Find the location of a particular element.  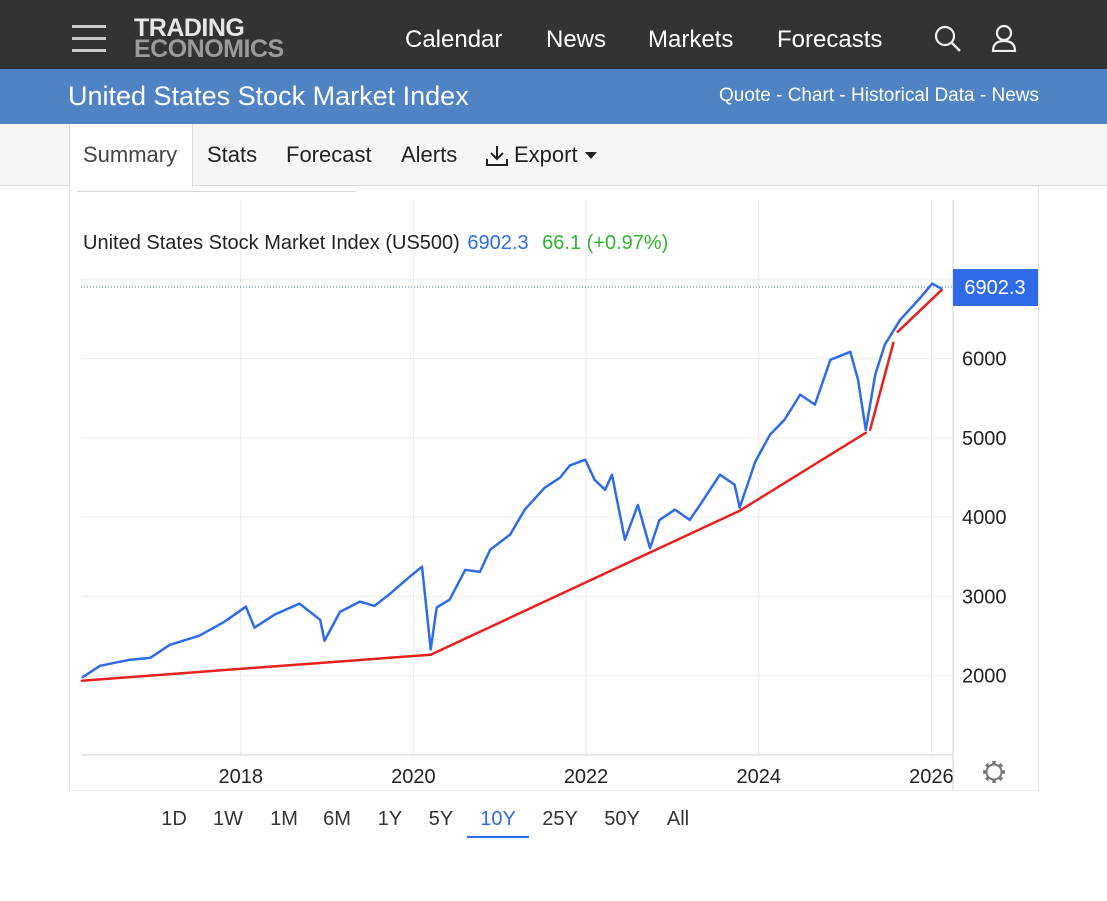

range-button: 50Y is located at coordinates (622, 819).